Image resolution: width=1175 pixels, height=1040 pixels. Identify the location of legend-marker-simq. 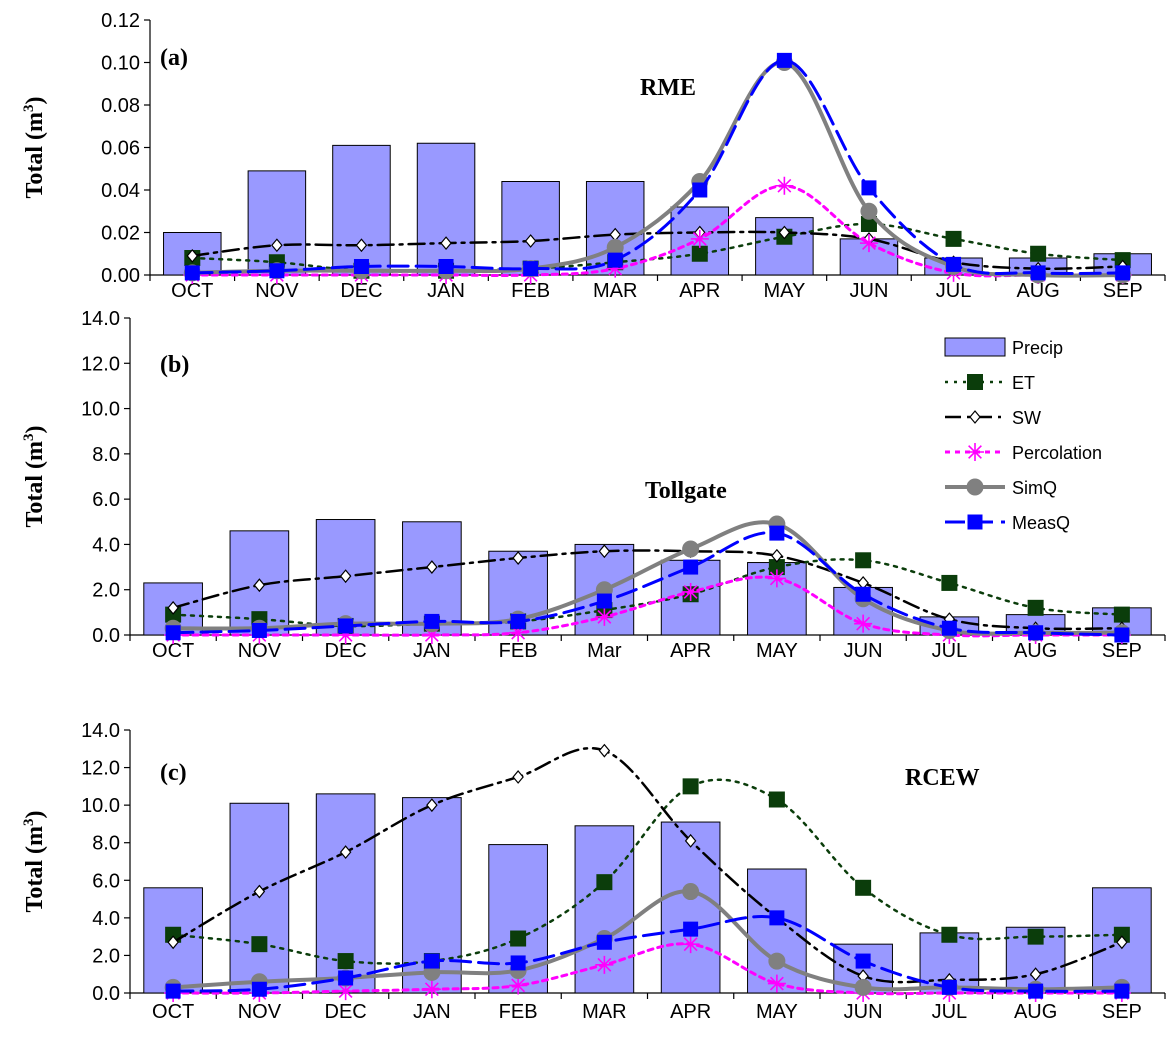
(975, 487).